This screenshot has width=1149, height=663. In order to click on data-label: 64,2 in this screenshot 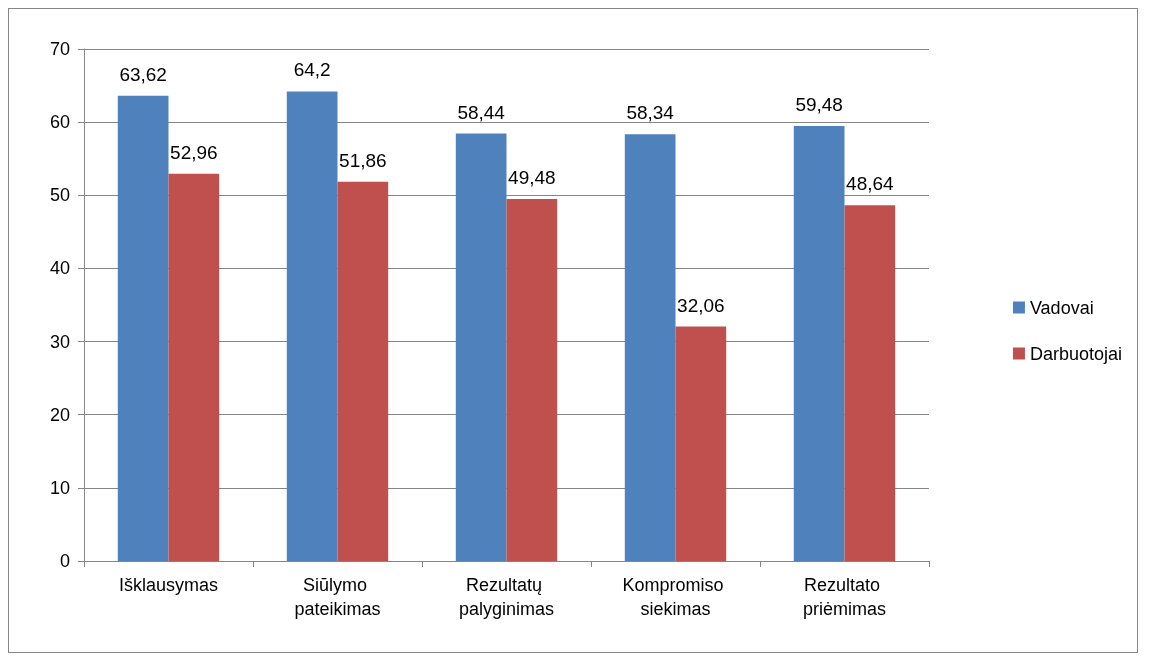, I will do `click(312, 70)`.